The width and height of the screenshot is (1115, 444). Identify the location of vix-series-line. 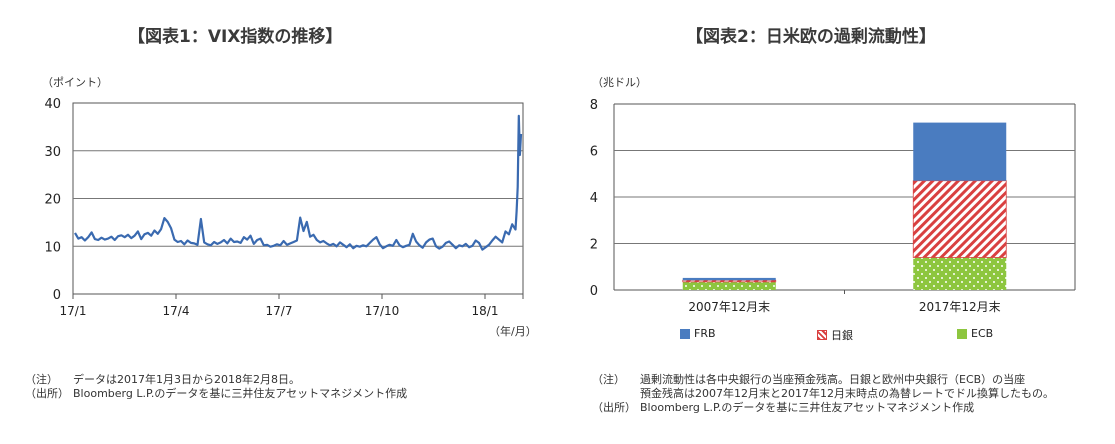
(298, 182).